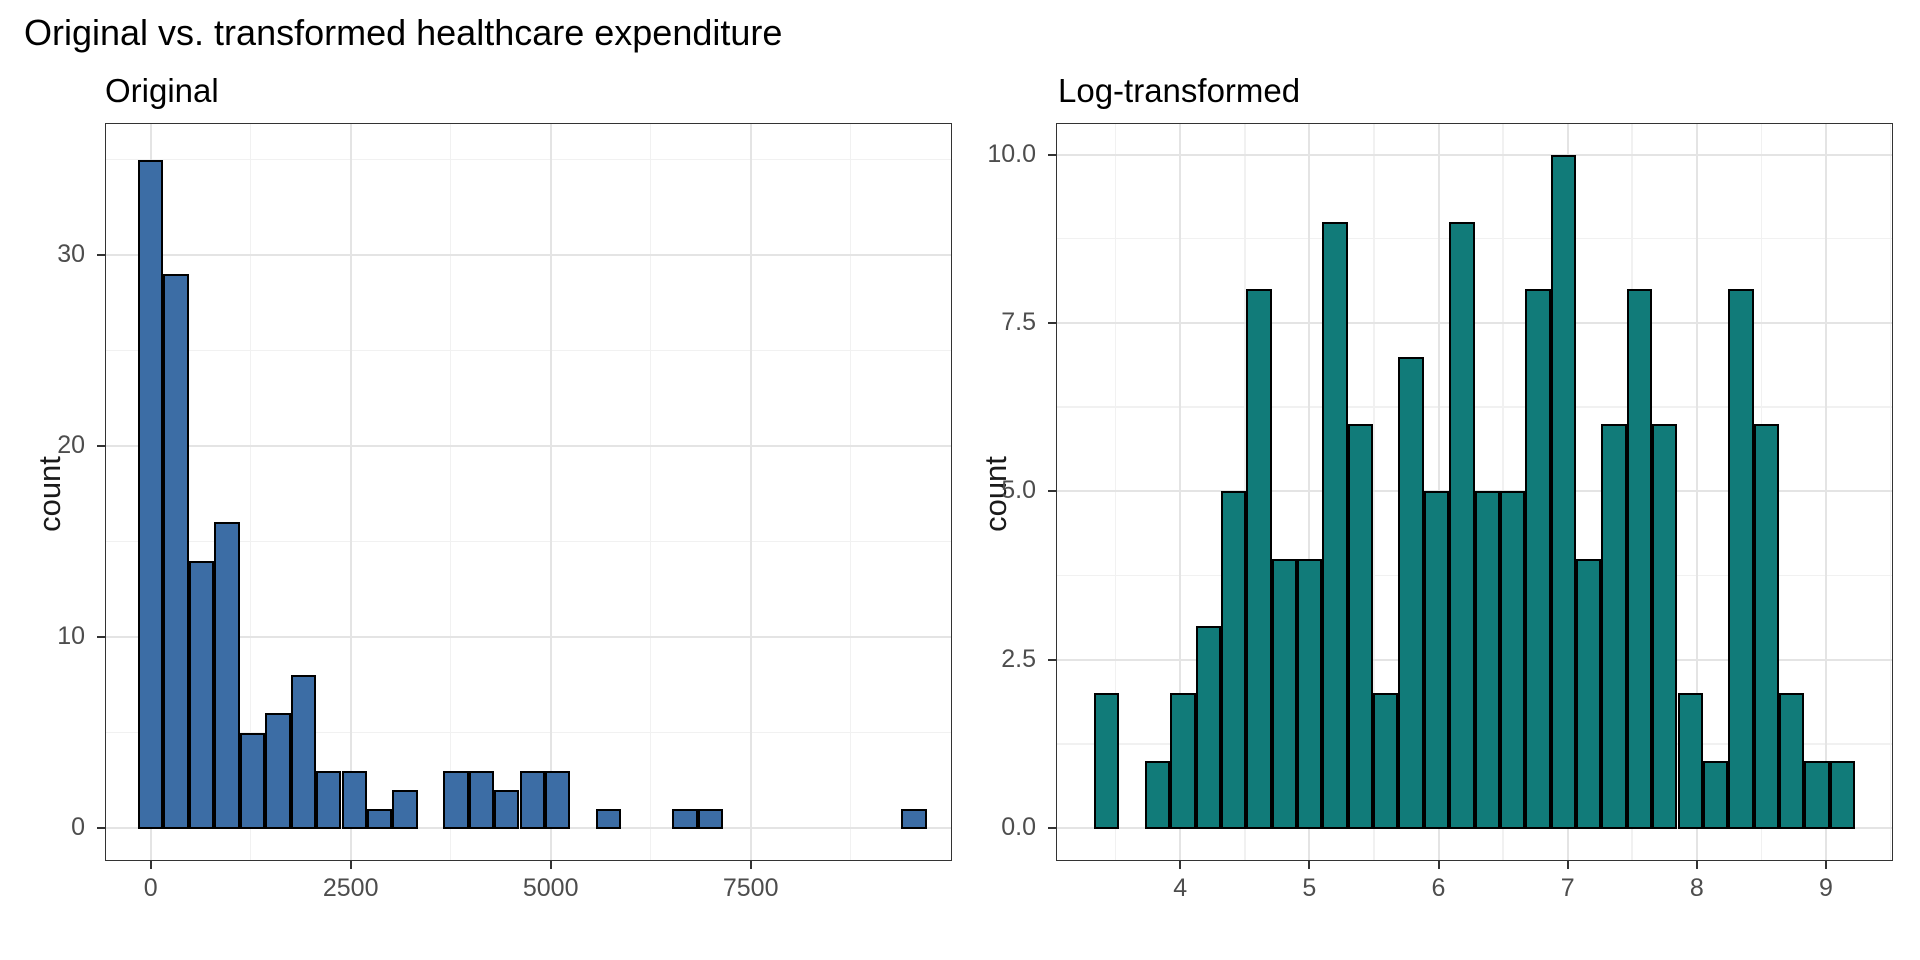 The height and width of the screenshot is (960, 1920). What do you see at coordinates (49, 494) in the screenshot?
I see `y-axis-title-left: count` at bounding box center [49, 494].